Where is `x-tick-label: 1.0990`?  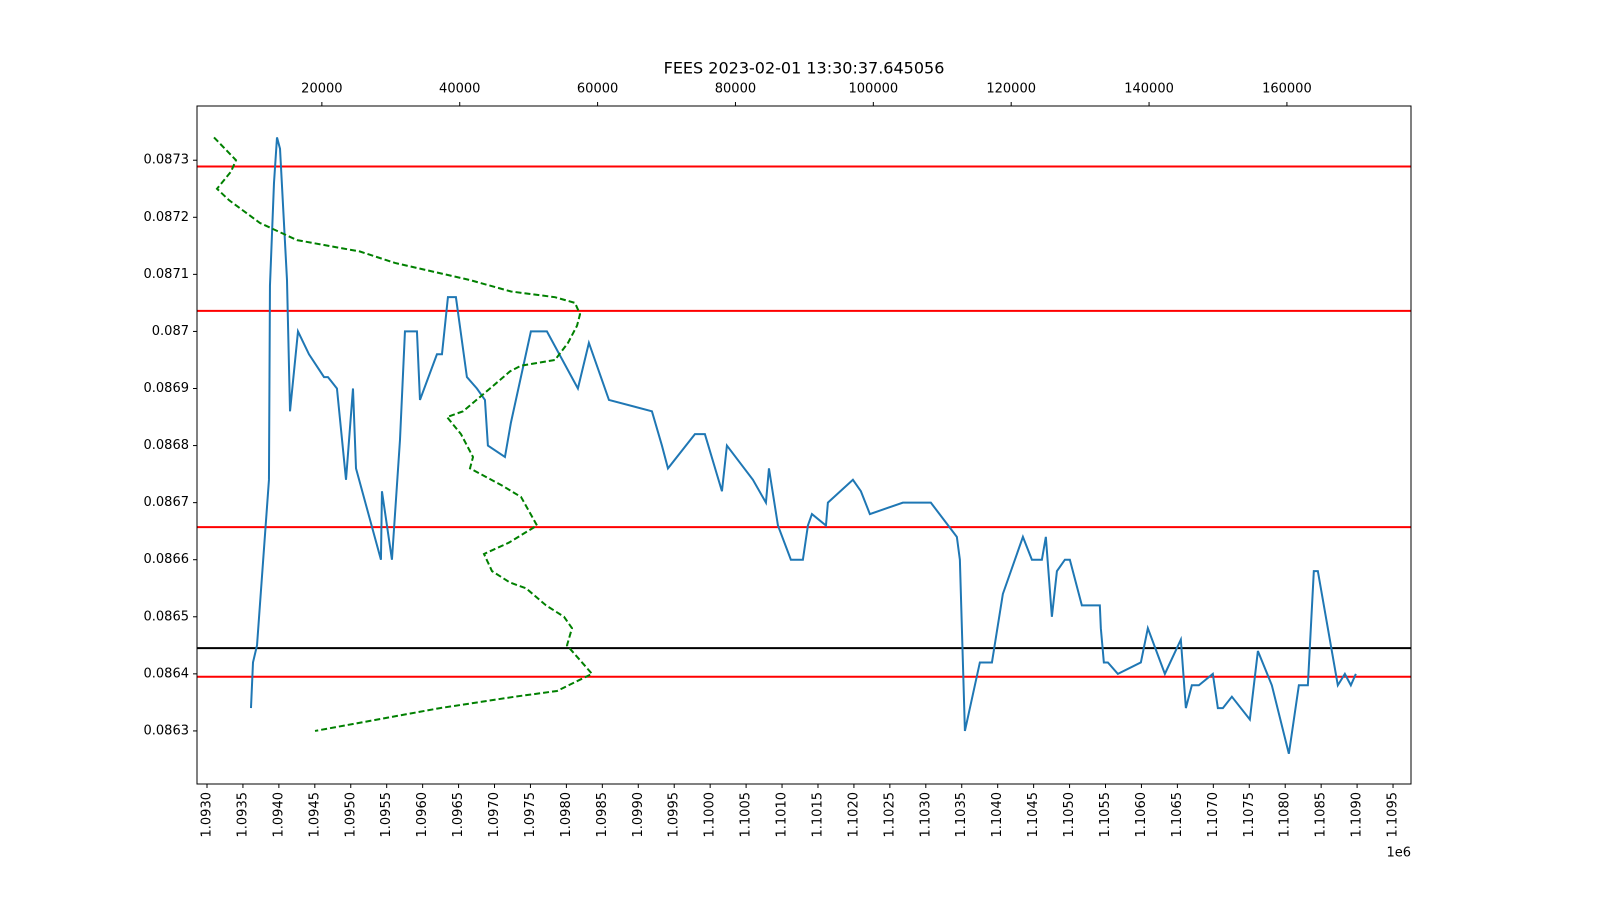
x-tick-label: 1.0990 is located at coordinates (638, 815).